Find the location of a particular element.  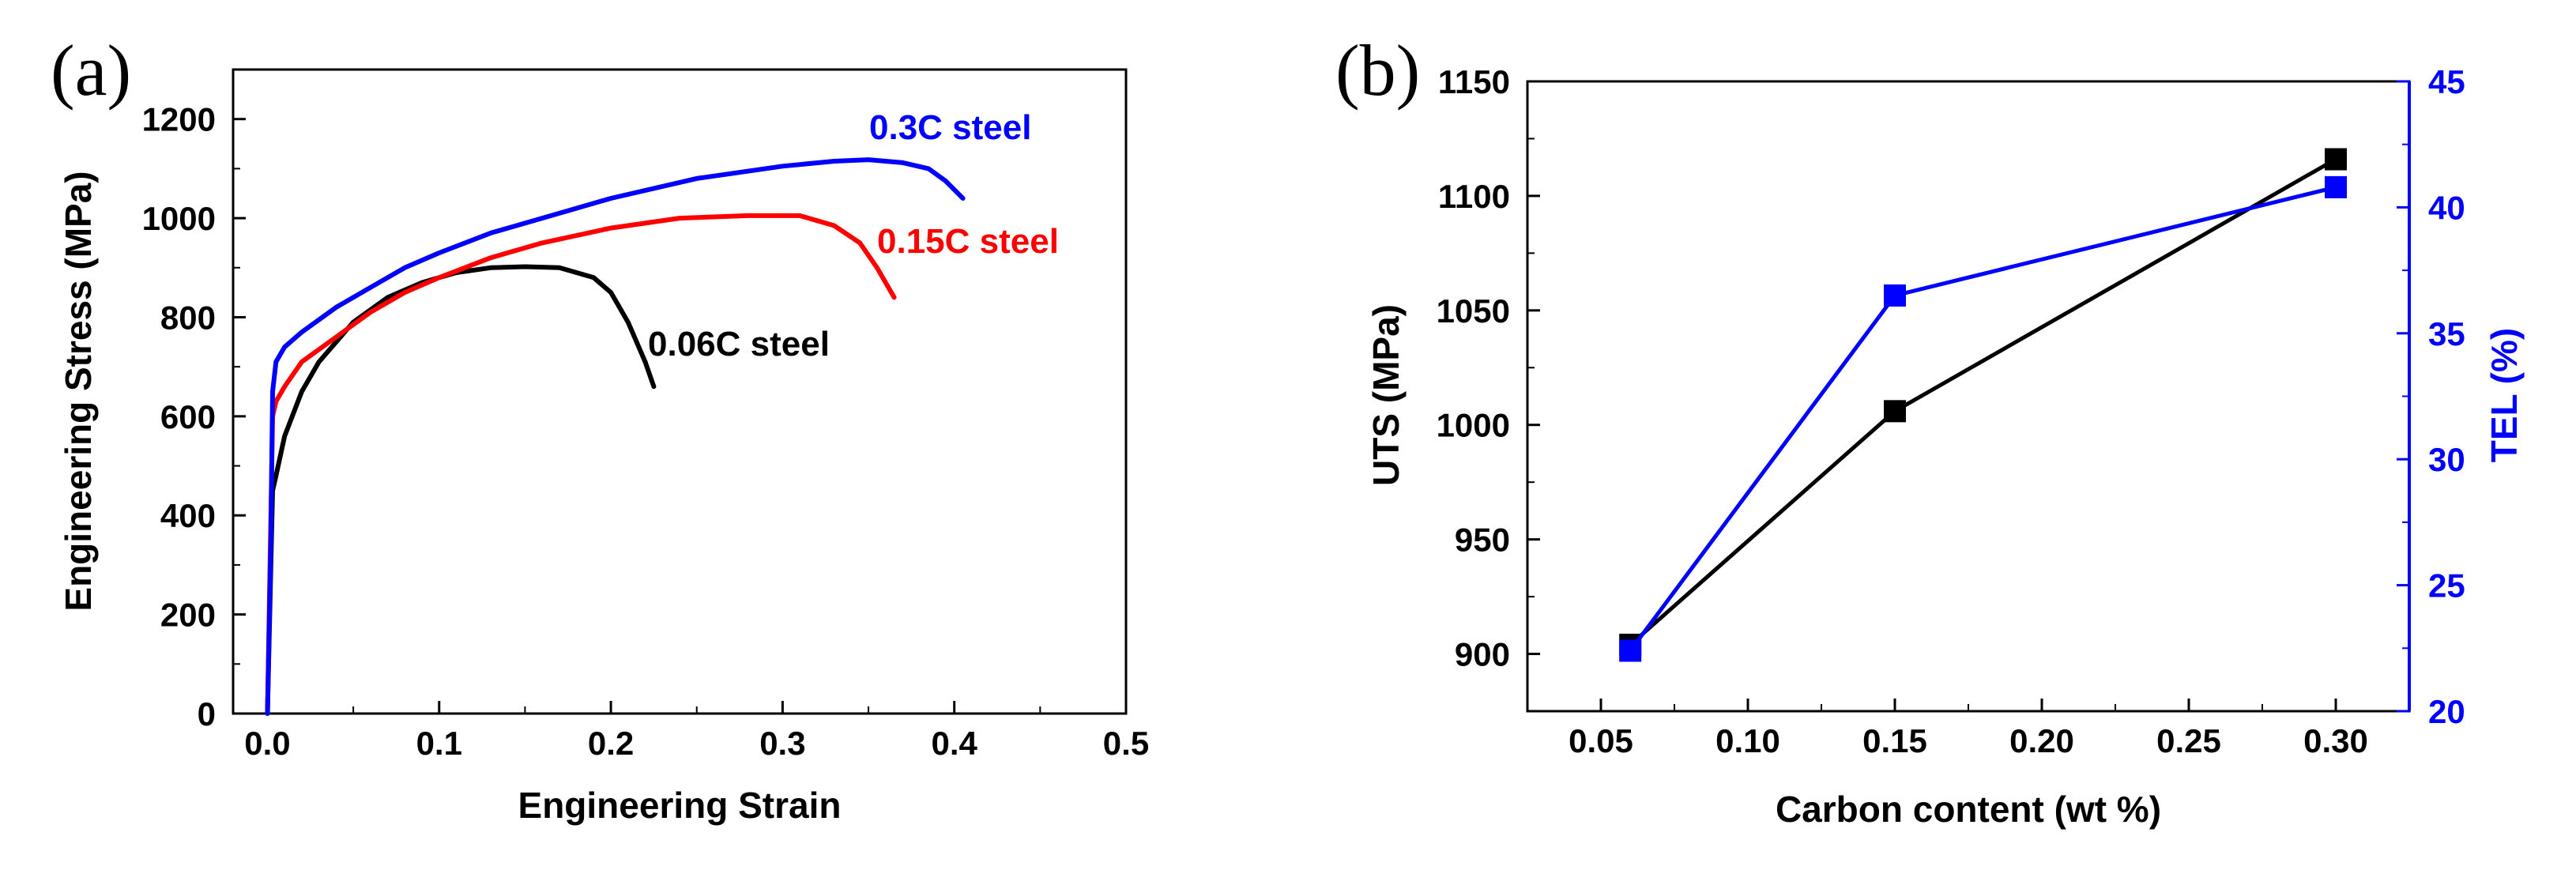

x-tick-label: 0.5 is located at coordinates (1126, 743).